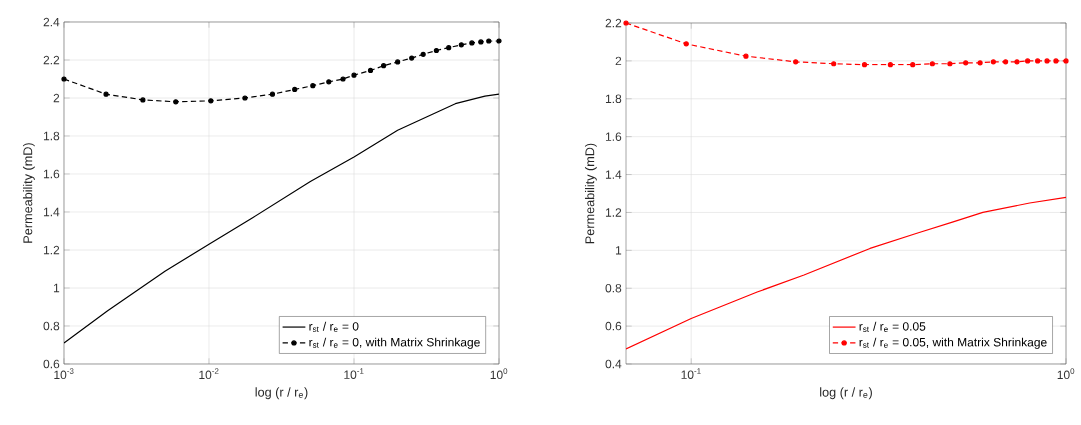 The image size is (1081, 425). Describe the element at coordinates (51, 22) in the screenshot. I see `y-tick-label: 2.4` at that location.